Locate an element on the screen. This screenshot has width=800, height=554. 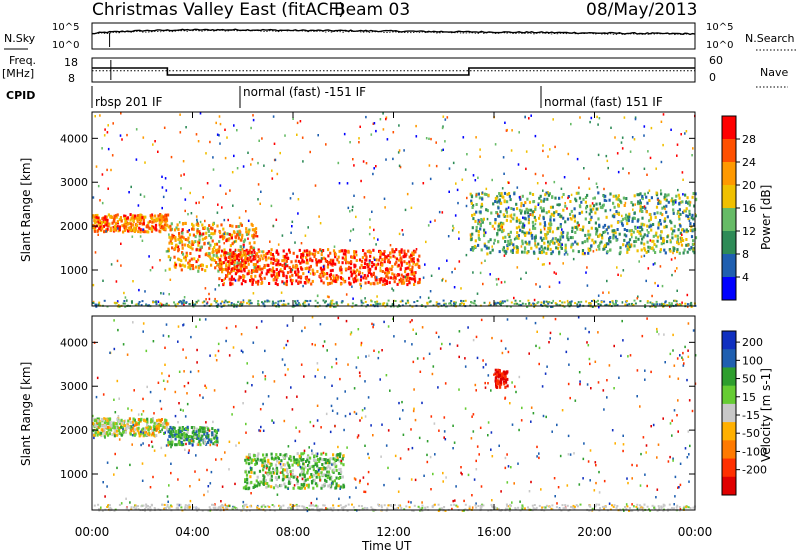
colorbar-tick-label: -200 is located at coordinates (754, 470).